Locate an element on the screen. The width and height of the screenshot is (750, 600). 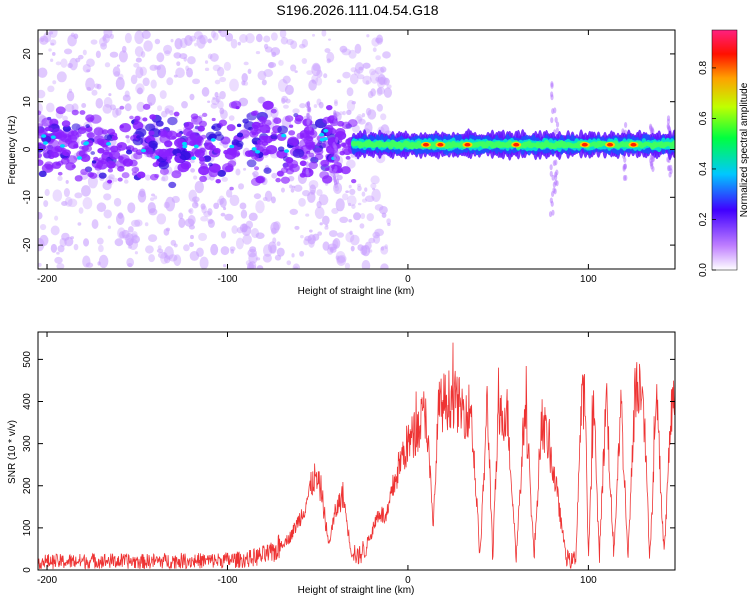
colorbar-label: Normalized spectral amplitude is located at coordinates (744, 149).